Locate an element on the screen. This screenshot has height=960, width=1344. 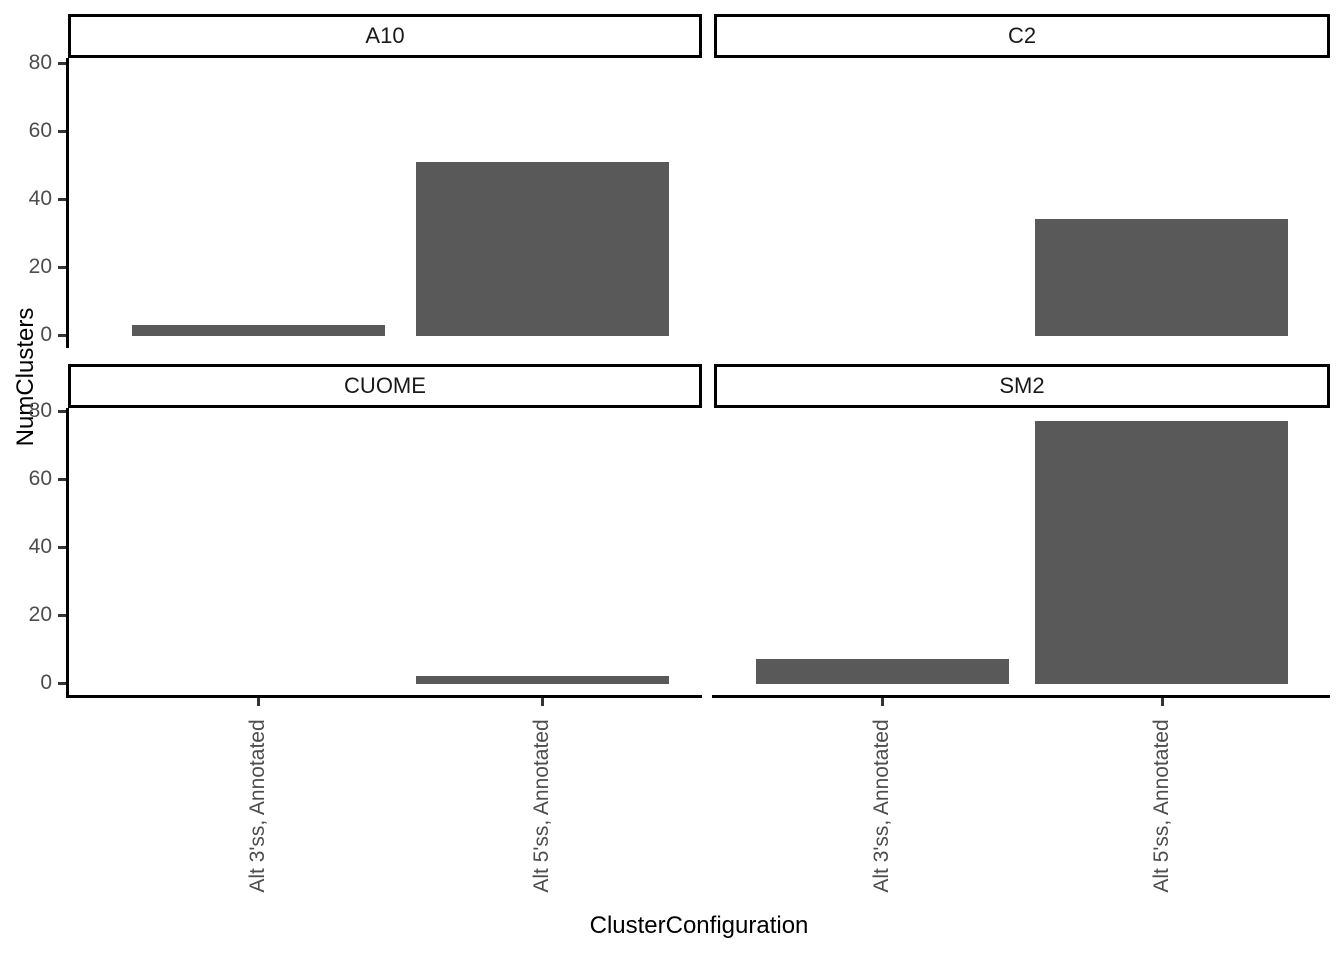
facet-strip: SM2 is located at coordinates (1022, 386).